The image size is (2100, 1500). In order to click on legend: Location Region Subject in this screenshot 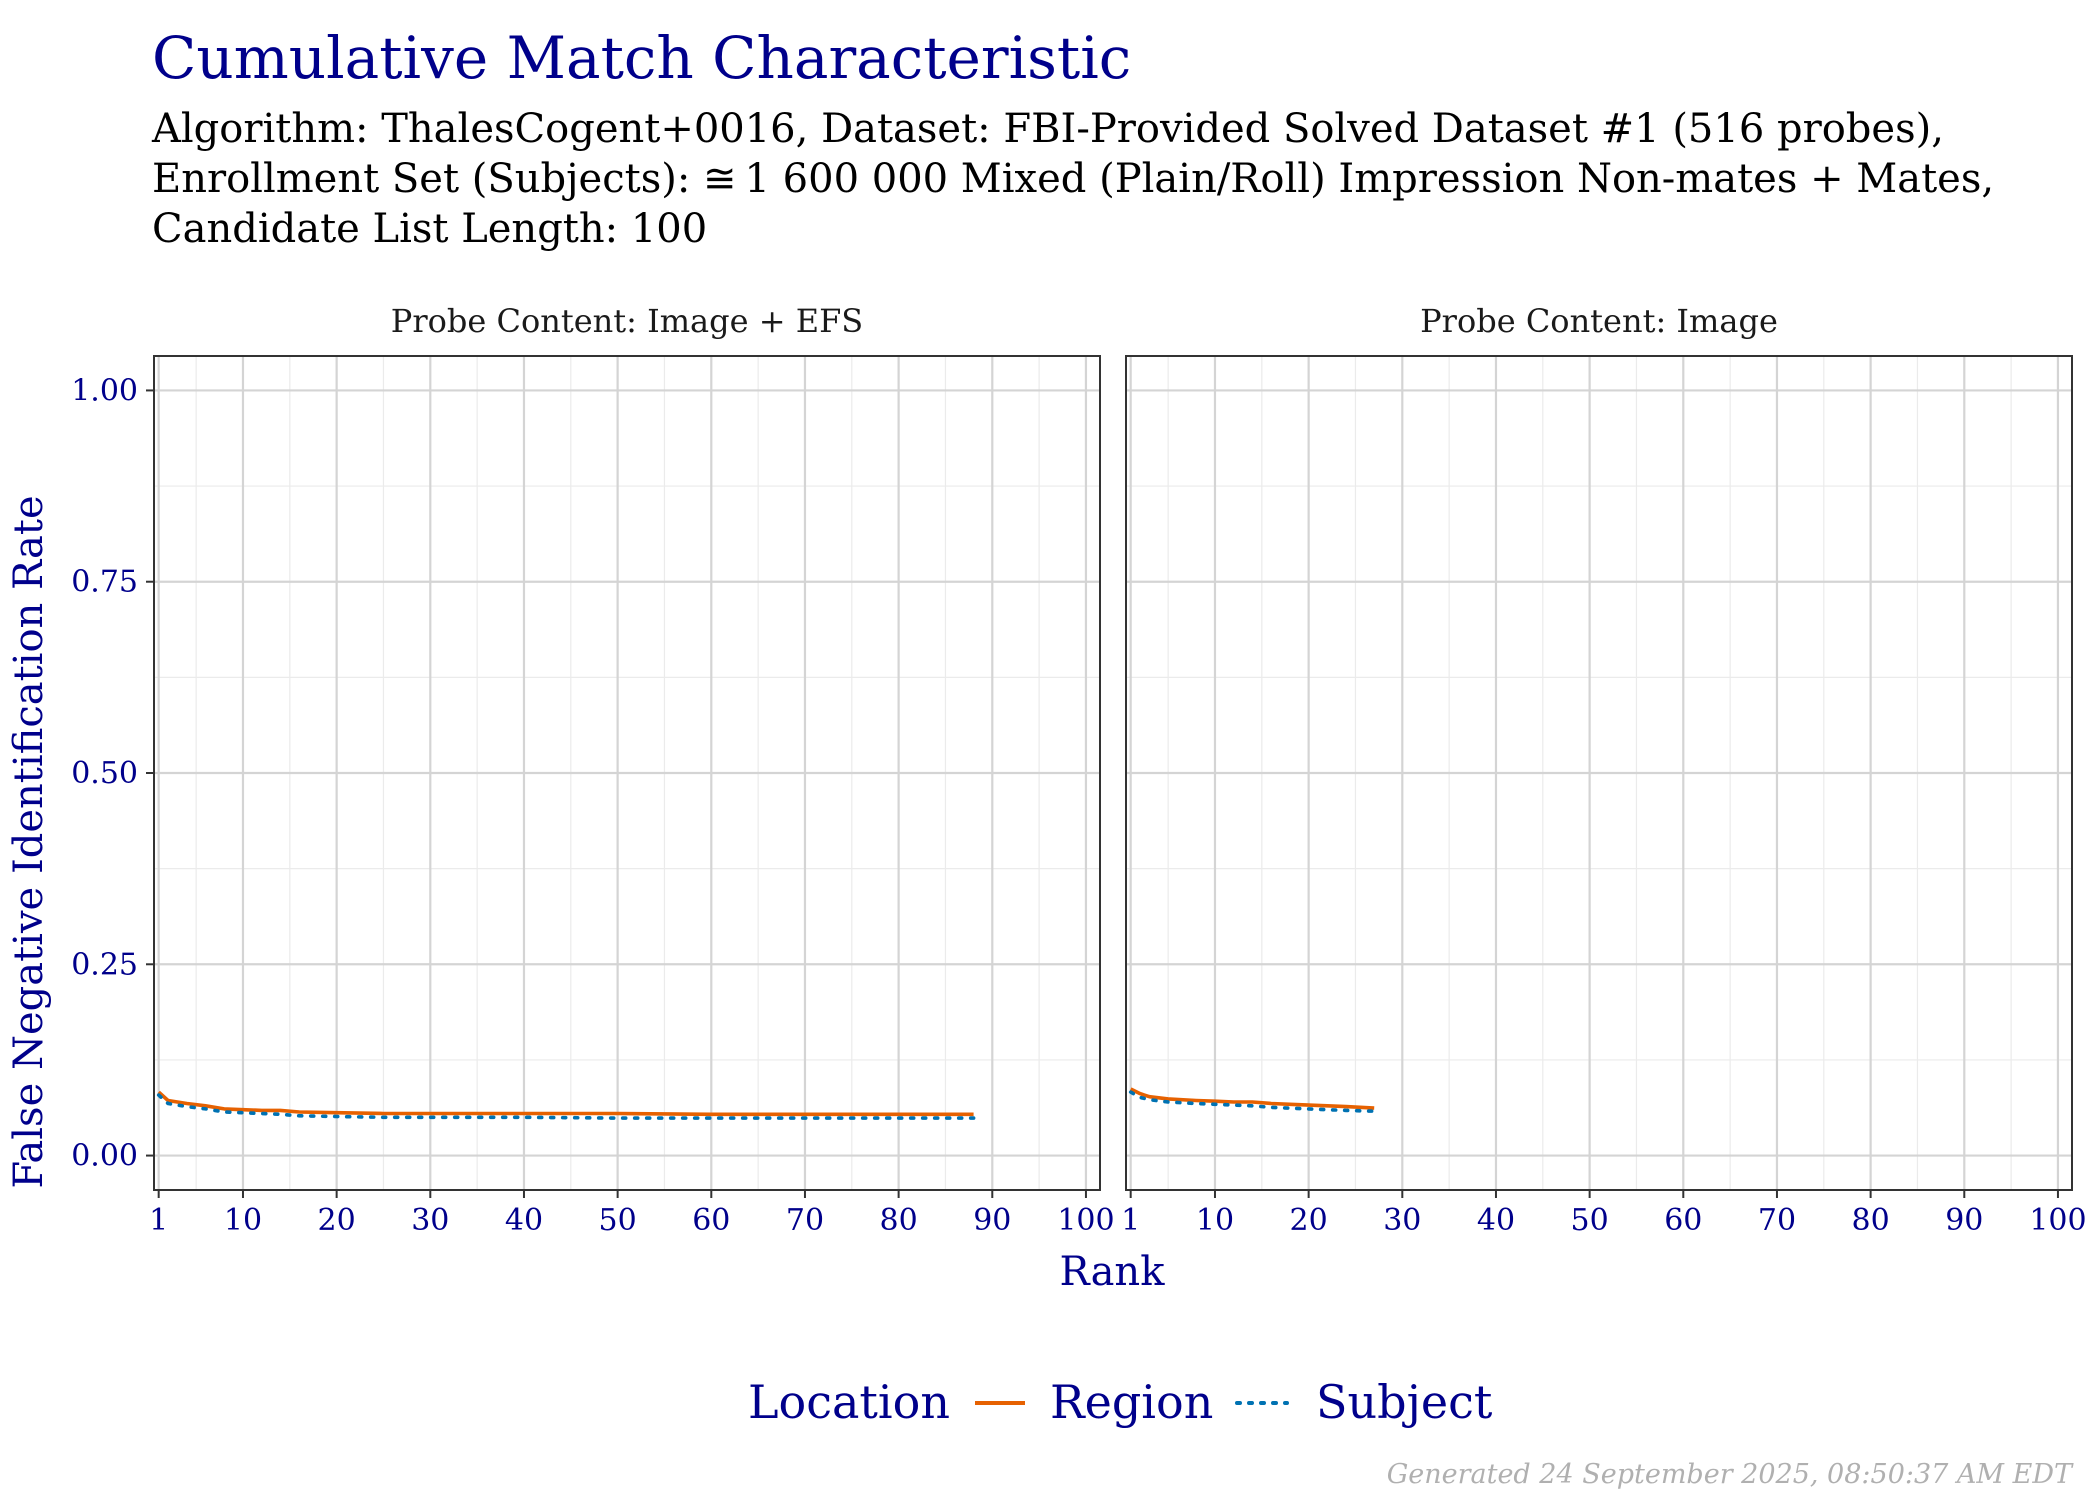, I will do `click(1120, 1402)`.